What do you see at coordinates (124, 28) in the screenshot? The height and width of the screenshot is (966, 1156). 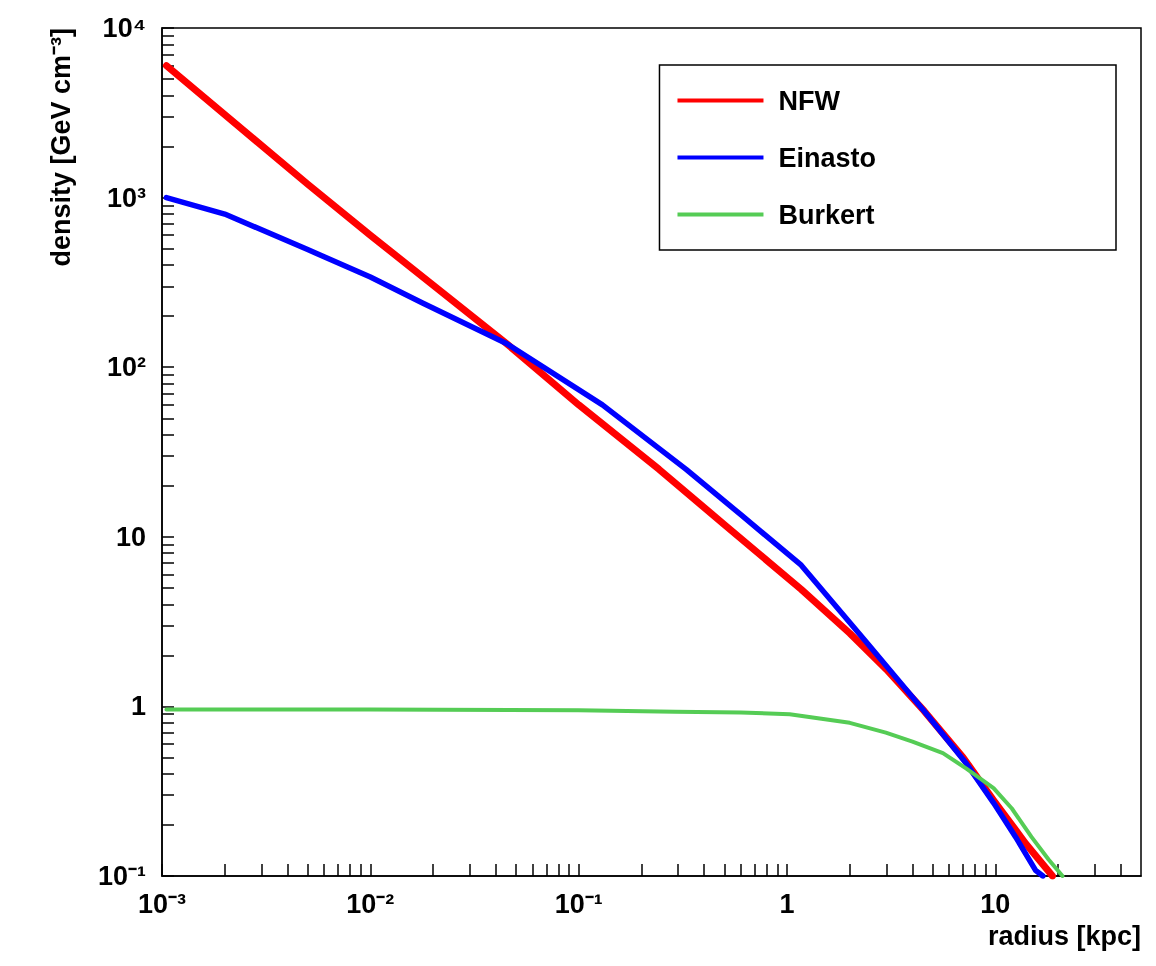 I see `y-tick-label: 10⁴` at bounding box center [124, 28].